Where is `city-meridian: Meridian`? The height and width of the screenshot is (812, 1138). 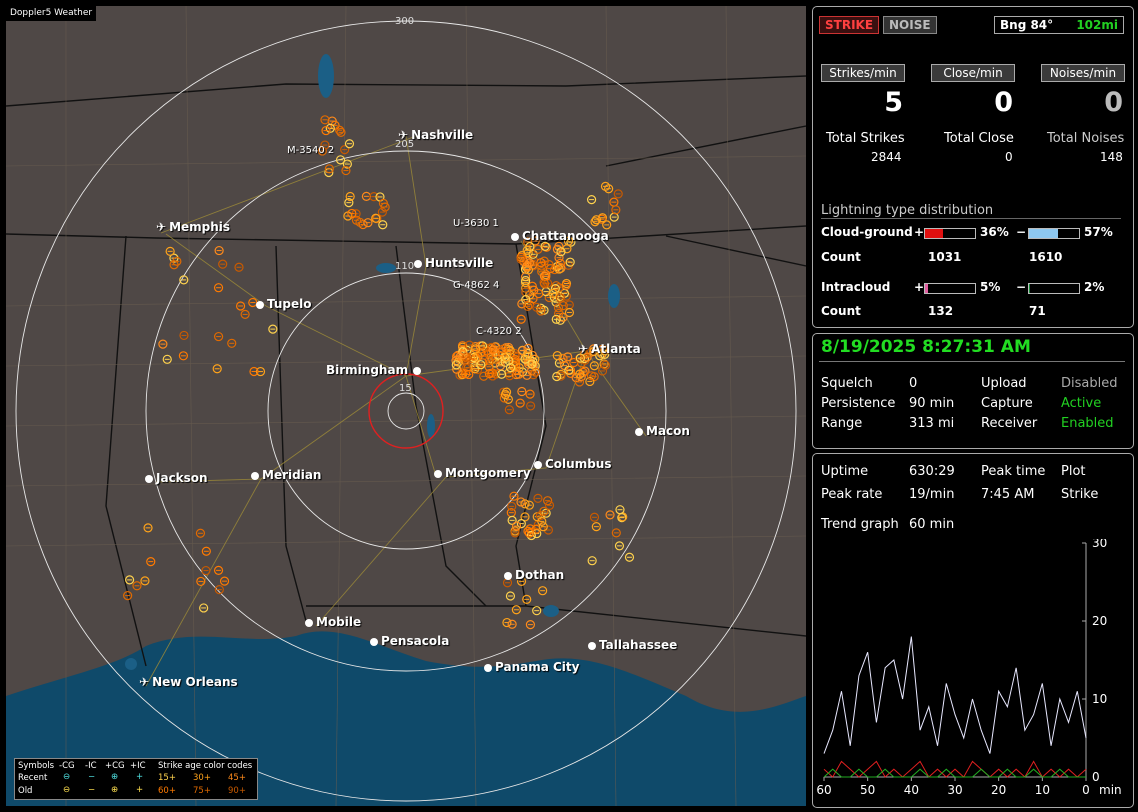
city-meridian: Meridian is located at coordinates (286, 475).